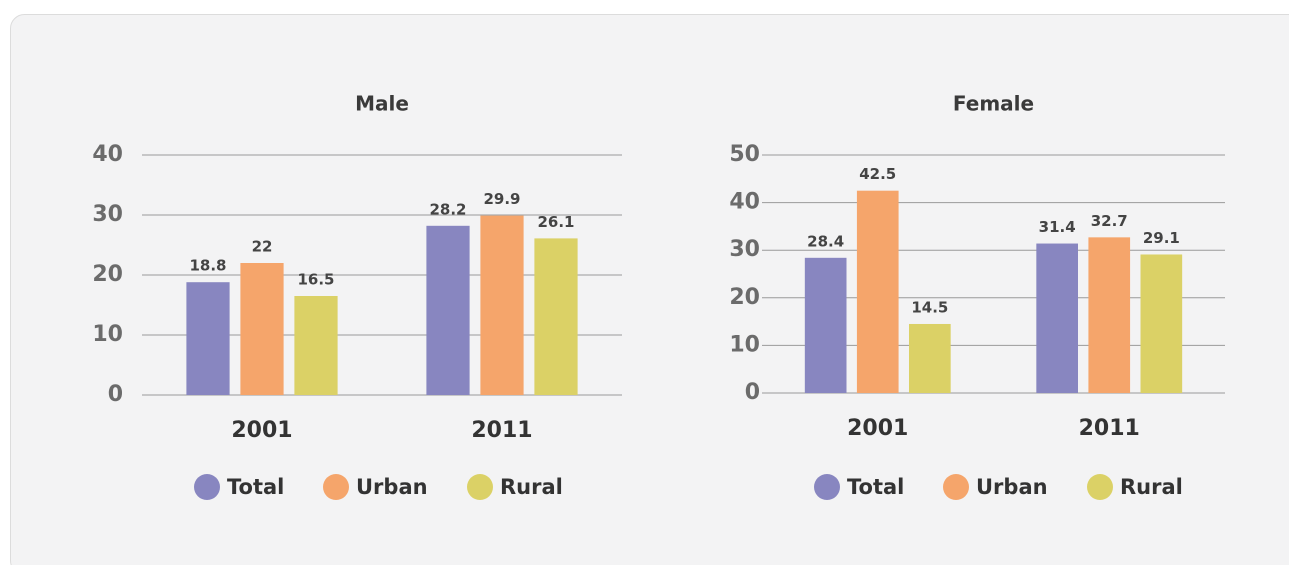 This screenshot has width=1289, height=565. Describe the element at coordinates (1109, 221) in the screenshot. I see `data-label: 32.7` at that location.